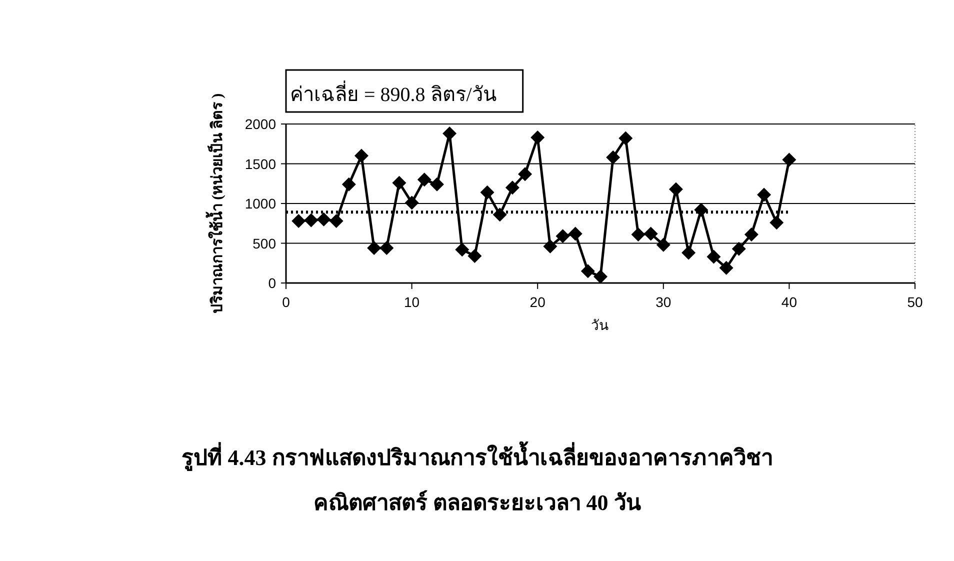 The image size is (954, 561). Describe the element at coordinates (286, 302) in the screenshot. I see `x-tick-label: 0` at that location.